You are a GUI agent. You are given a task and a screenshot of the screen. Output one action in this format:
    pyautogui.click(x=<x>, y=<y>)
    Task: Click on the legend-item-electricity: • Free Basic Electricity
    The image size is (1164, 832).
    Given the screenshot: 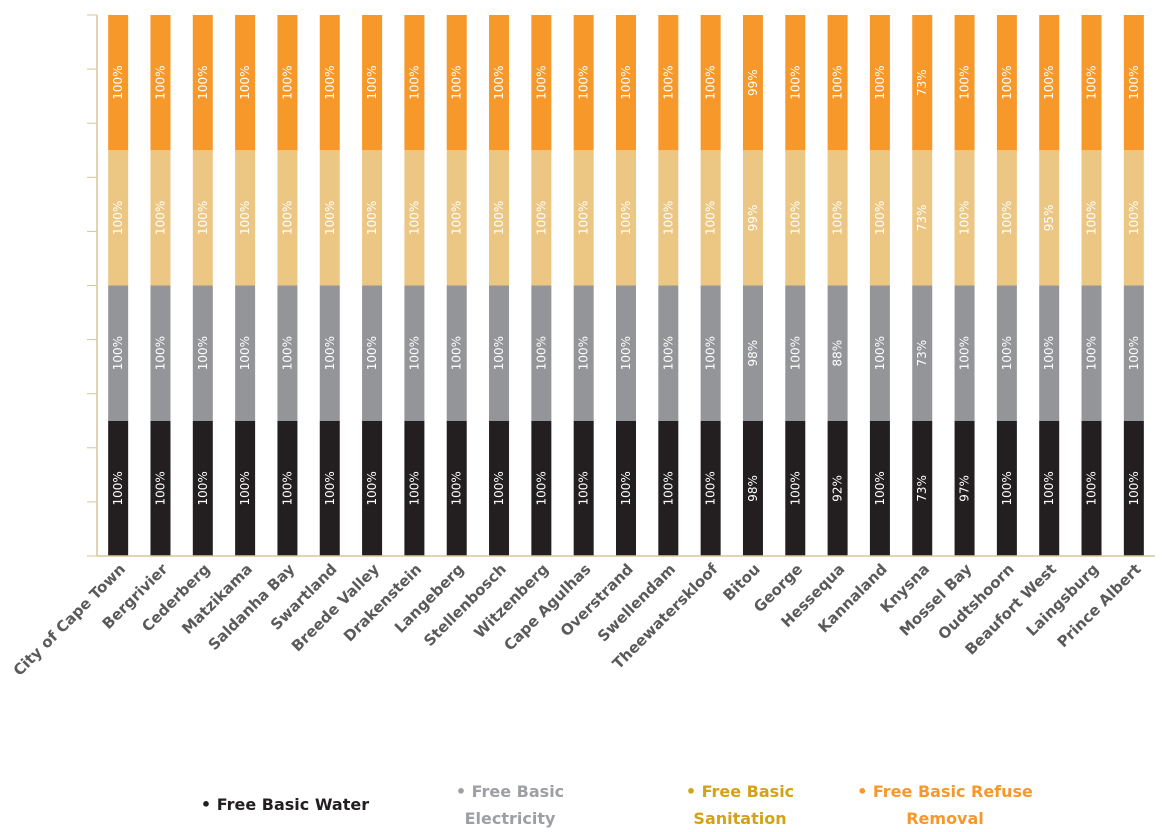 What is the action you would take?
    pyautogui.click(x=510, y=805)
    